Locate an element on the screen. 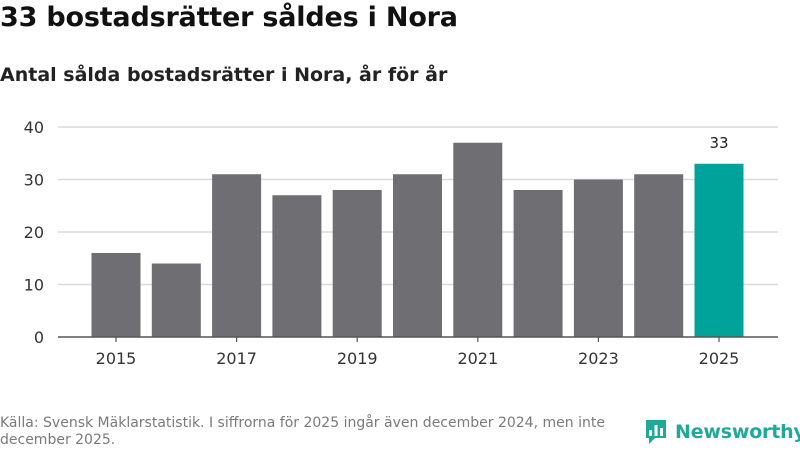 Image resolution: width=800 pixels, height=450 pixels. data-label-2025: 33 is located at coordinates (718, 143).